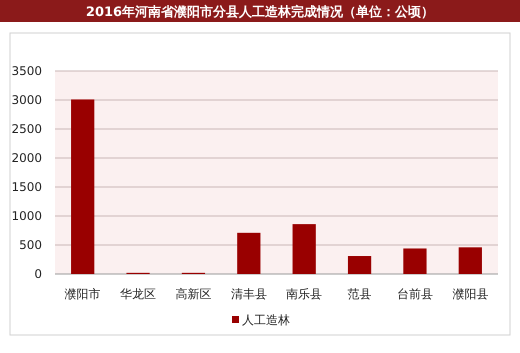 The image size is (520, 353). I want to click on y-tick-label: 3000, so click(26, 100).